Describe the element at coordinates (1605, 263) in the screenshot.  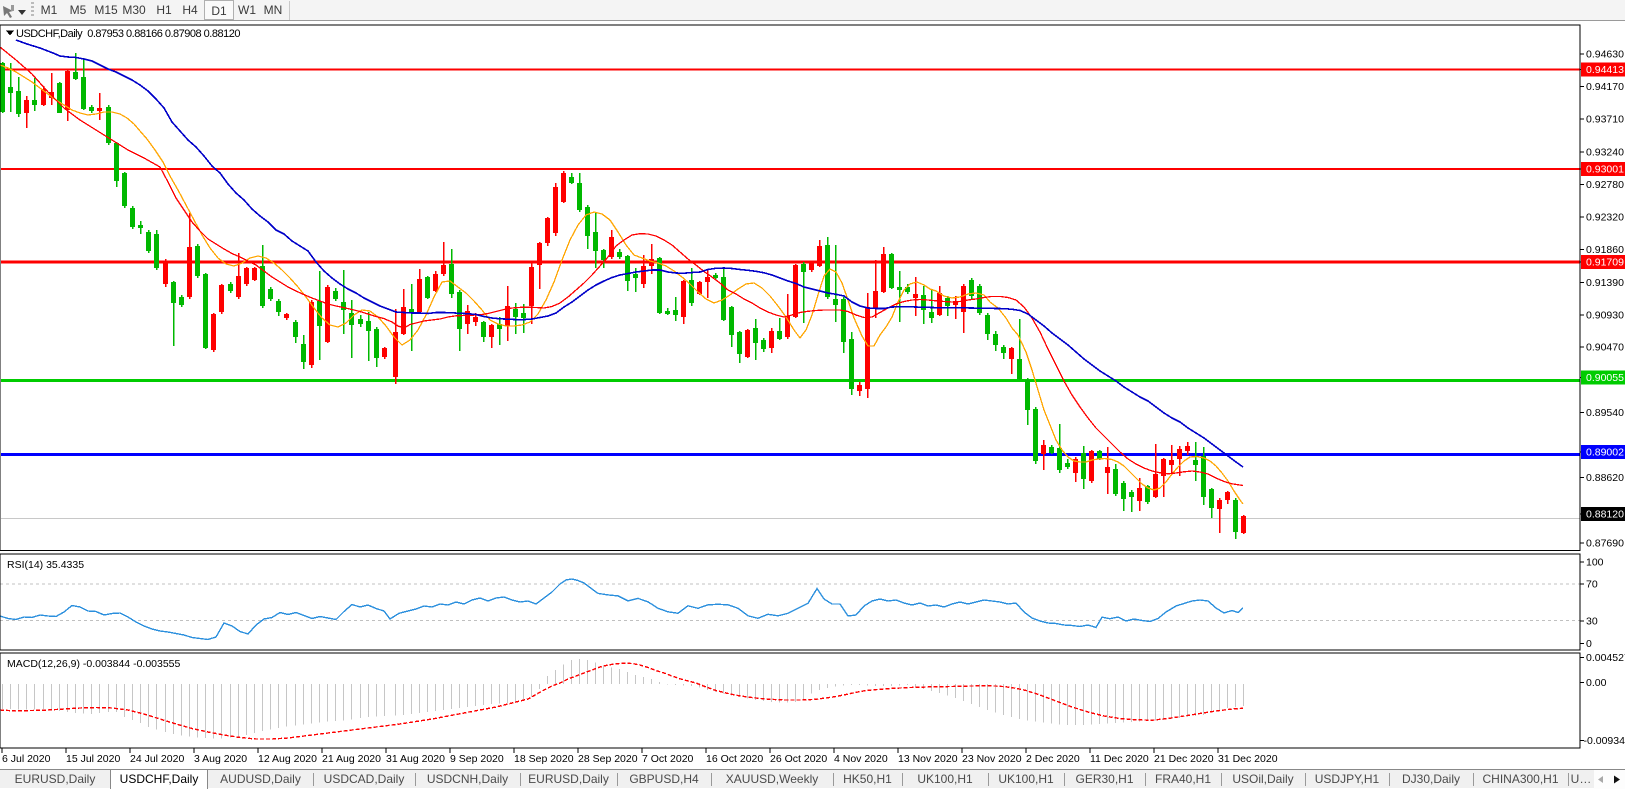
I see `svg-text: 0.91709` at that location.